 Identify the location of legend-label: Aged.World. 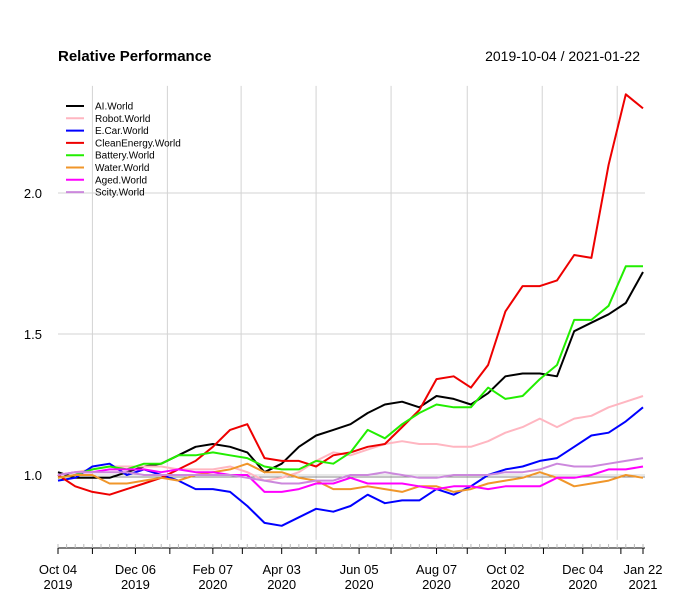
(121, 180).